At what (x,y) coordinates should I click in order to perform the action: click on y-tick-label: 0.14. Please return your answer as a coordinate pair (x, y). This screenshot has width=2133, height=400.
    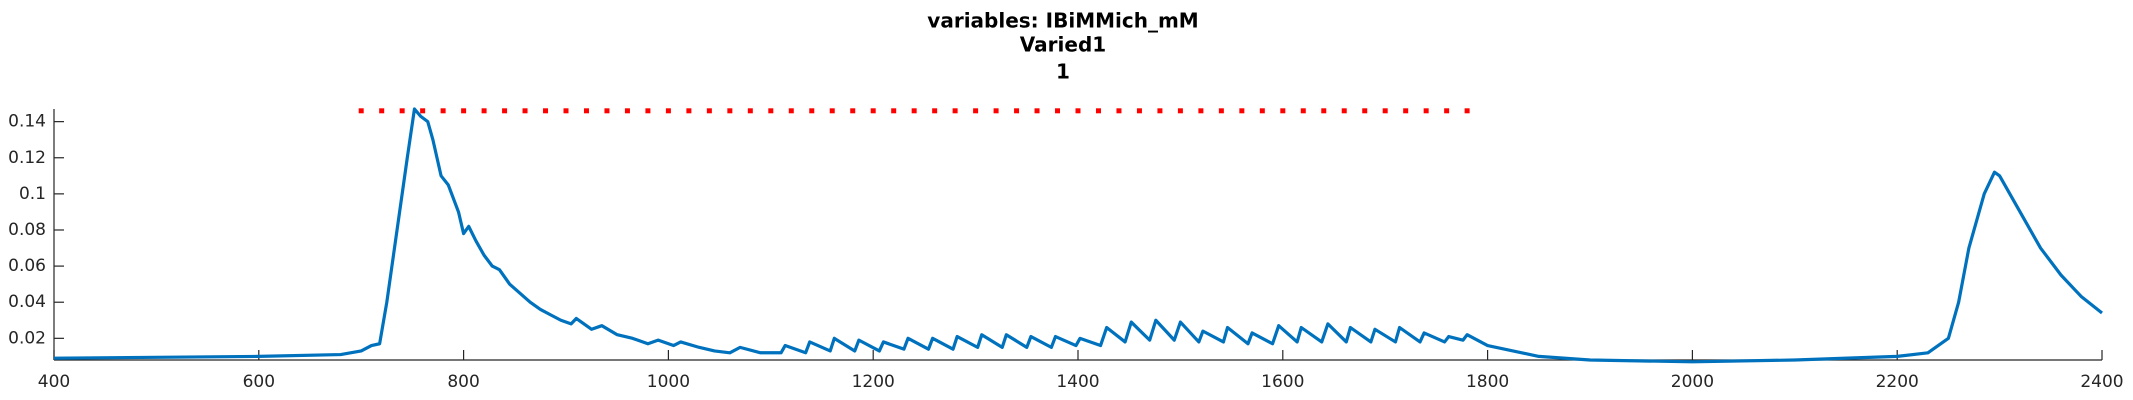
    Looking at the image, I should click on (27, 122).